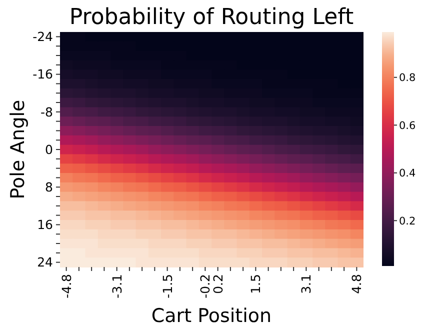 The image size is (423, 332). What do you see at coordinates (205, 286) in the screenshot?
I see `x-tick-label: -0.2` at bounding box center [205, 286].